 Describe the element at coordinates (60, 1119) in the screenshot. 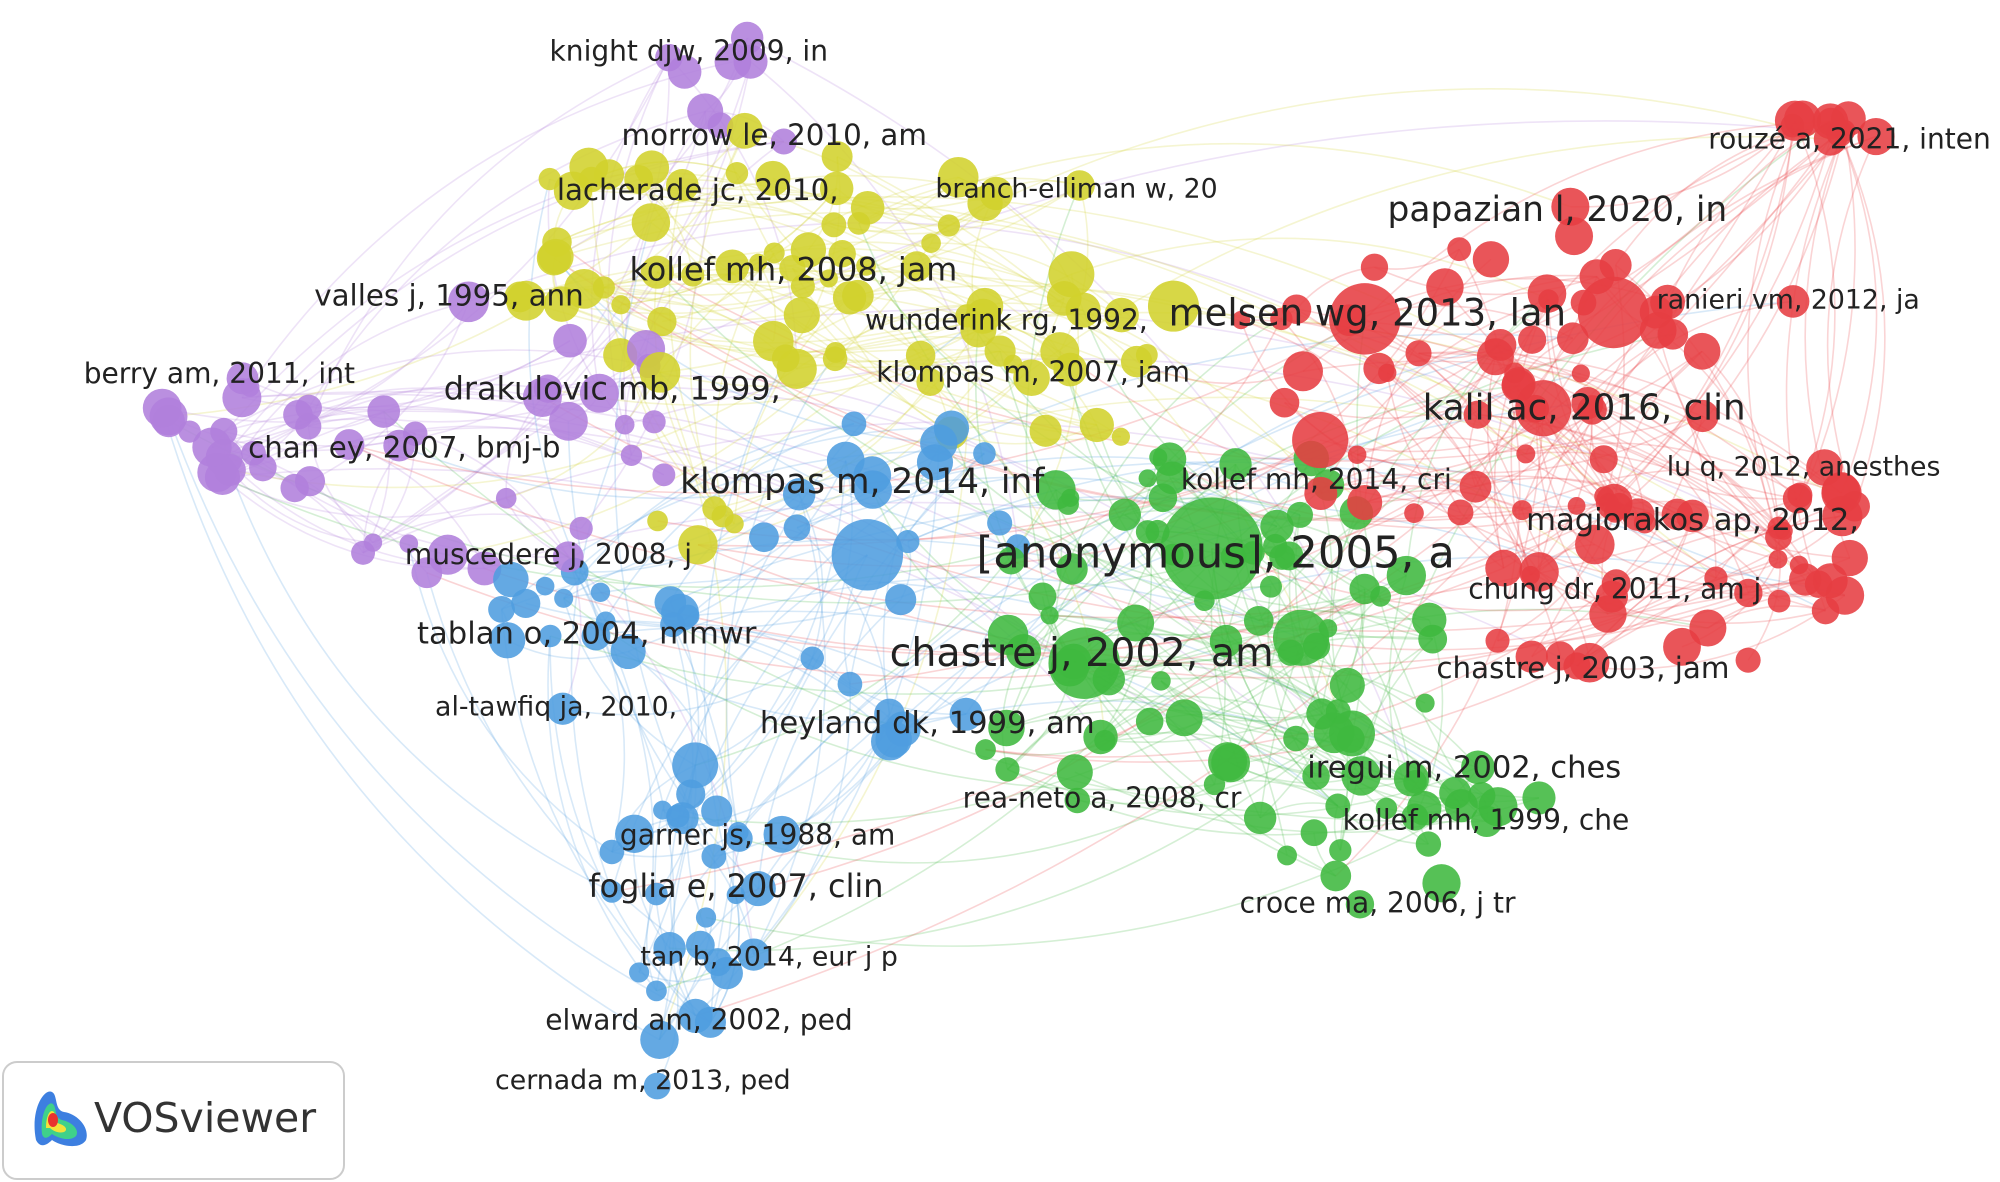

I see `logo-icon` at that location.